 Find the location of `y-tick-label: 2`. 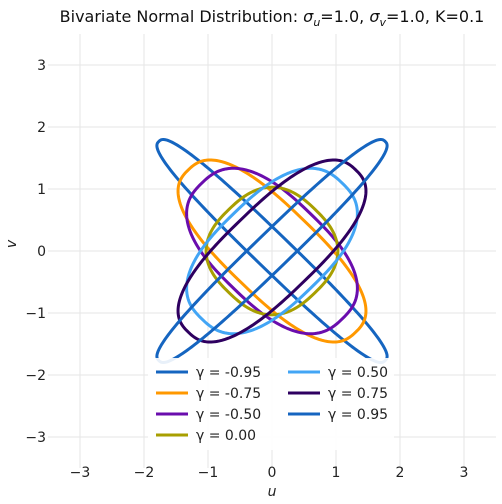

y-tick-label: 2 is located at coordinates (41, 128).